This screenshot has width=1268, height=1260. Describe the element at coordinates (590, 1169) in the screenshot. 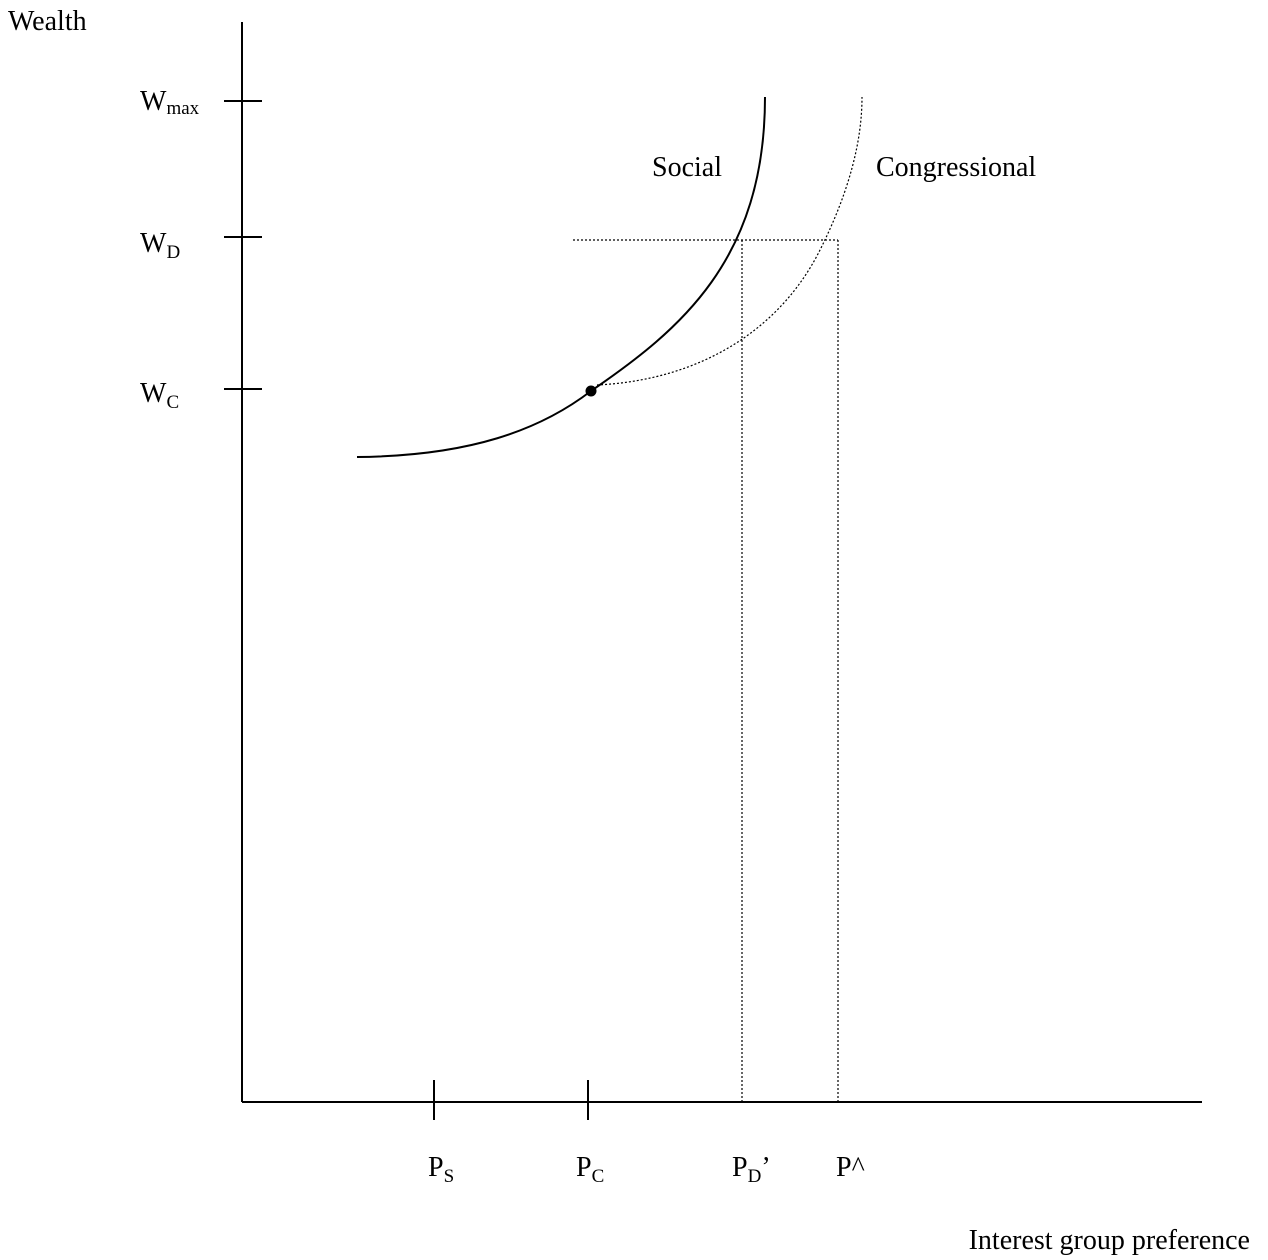

I see `x-tick-label: PC` at that location.